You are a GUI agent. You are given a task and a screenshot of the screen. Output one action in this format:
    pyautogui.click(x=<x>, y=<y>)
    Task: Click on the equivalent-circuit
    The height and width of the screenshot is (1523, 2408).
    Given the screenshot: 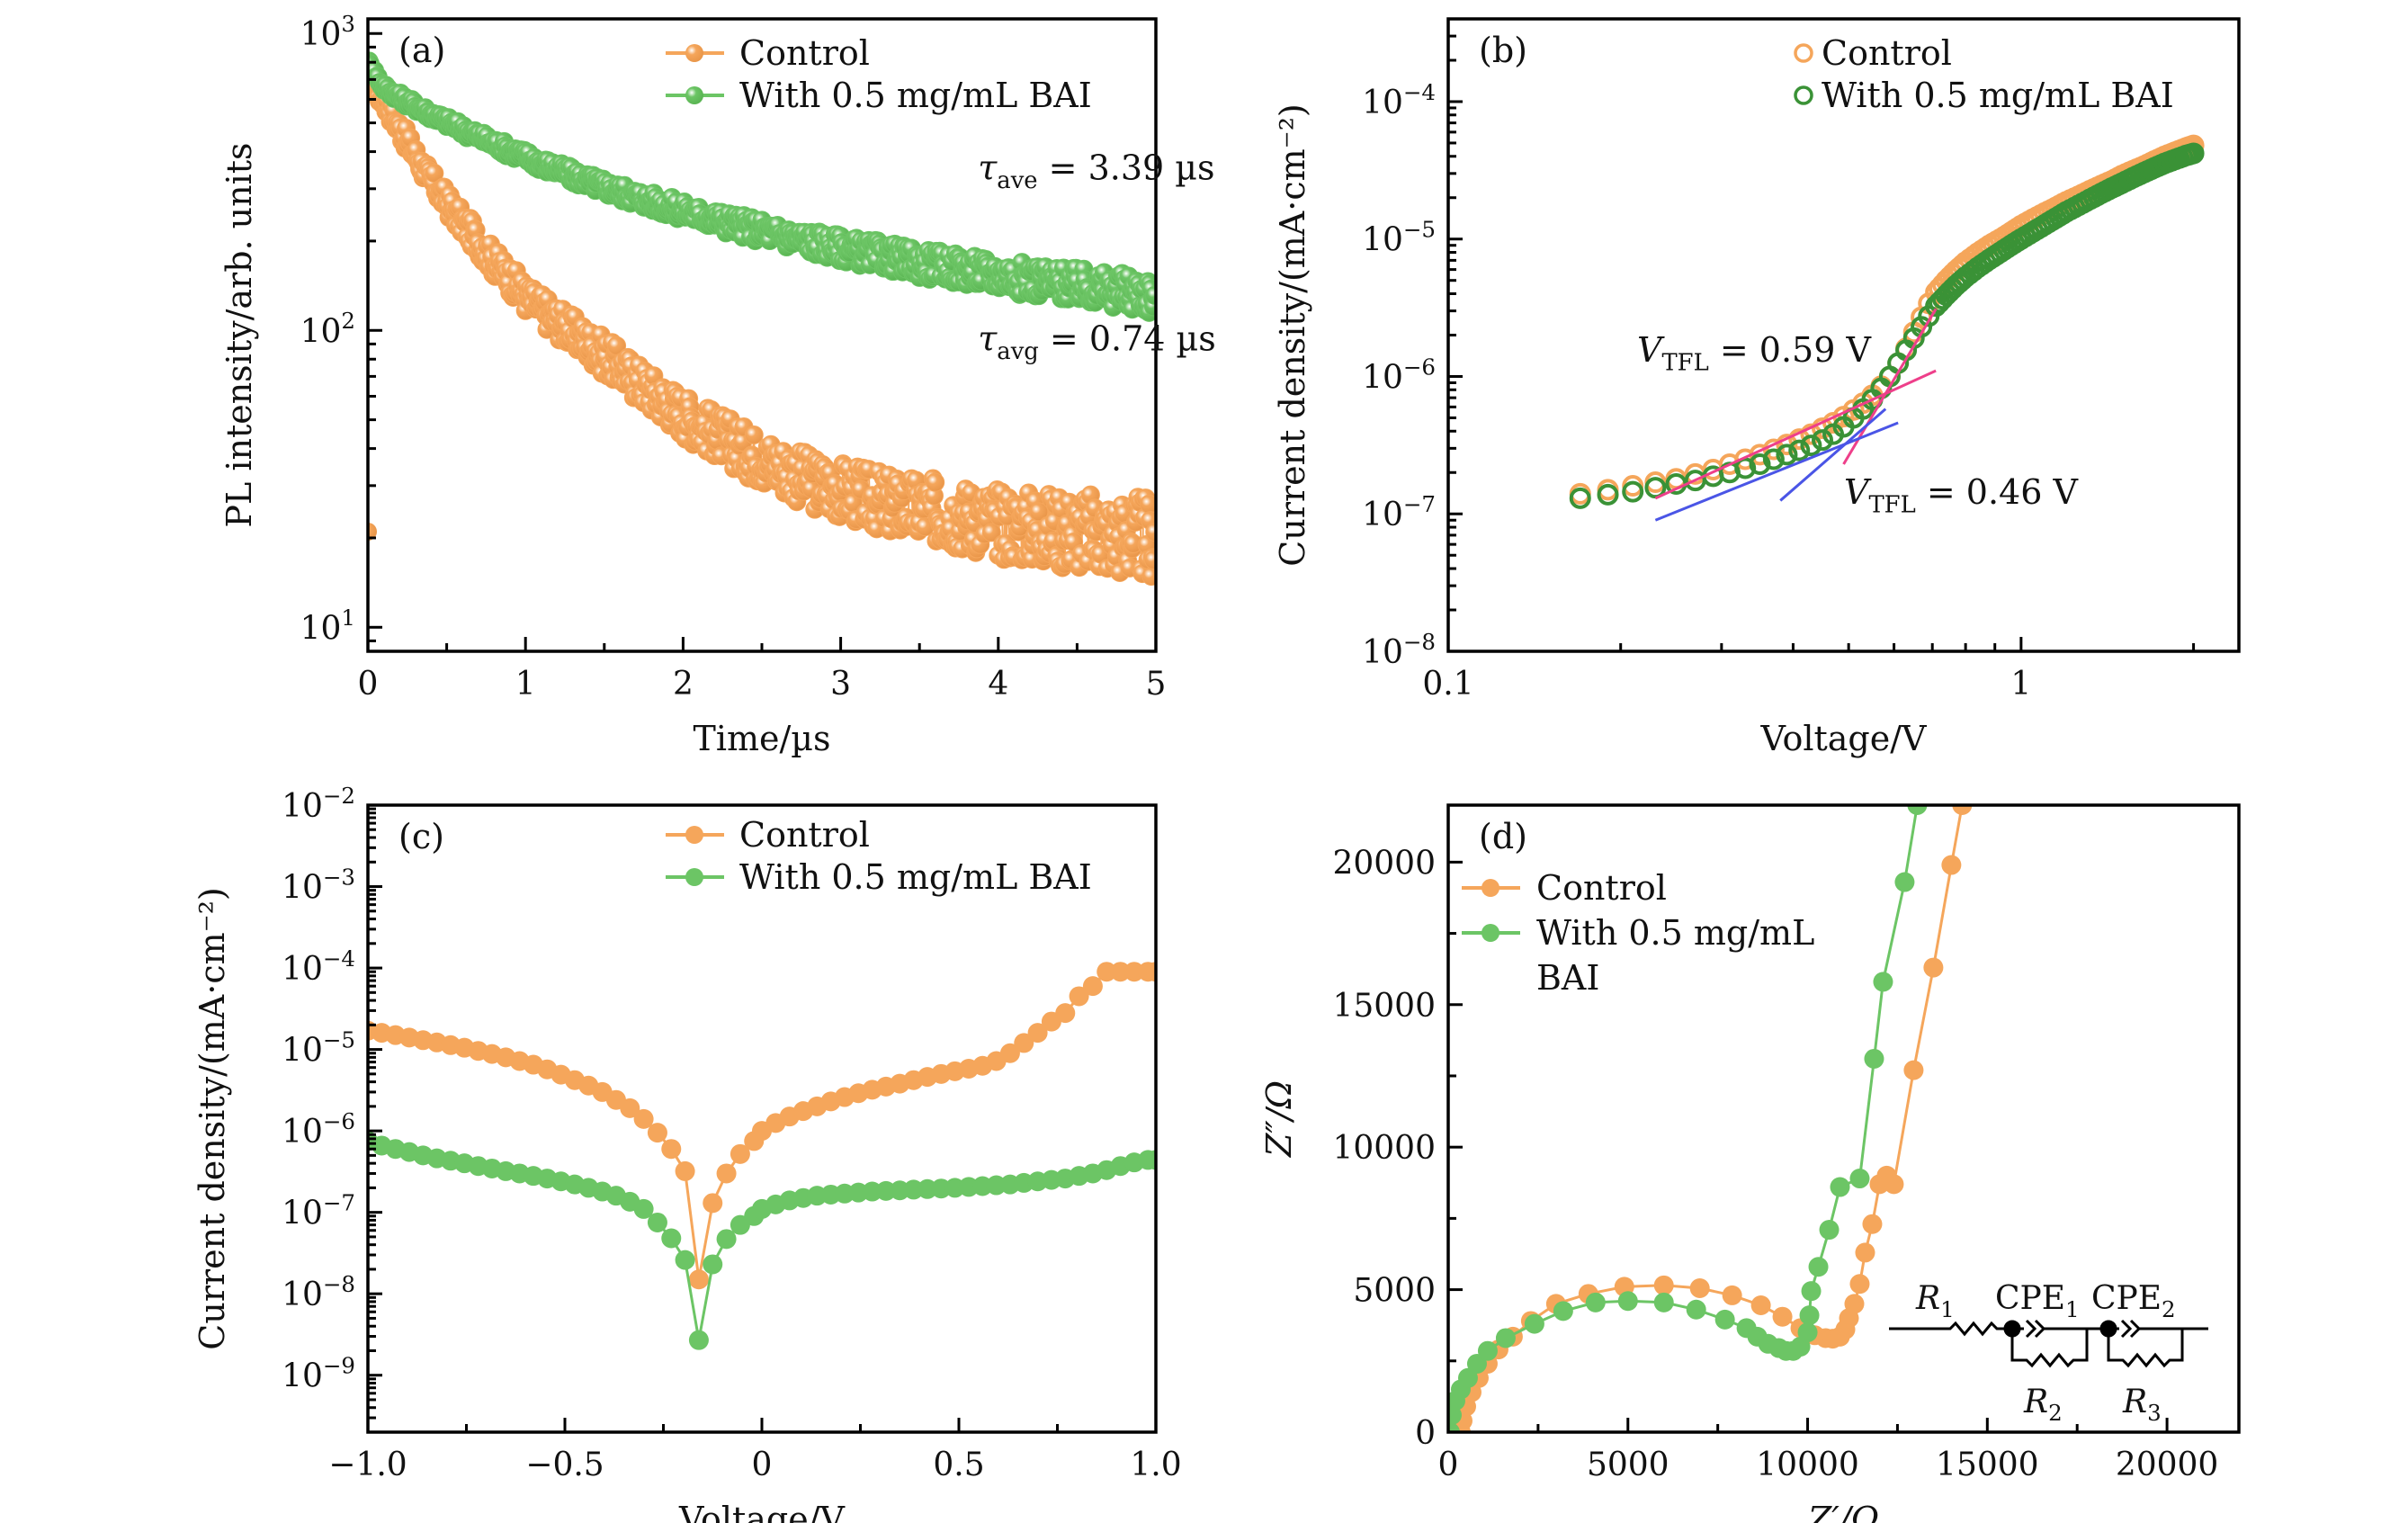 What is the action you would take?
    pyautogui.click(x=2048, y=1344)
    